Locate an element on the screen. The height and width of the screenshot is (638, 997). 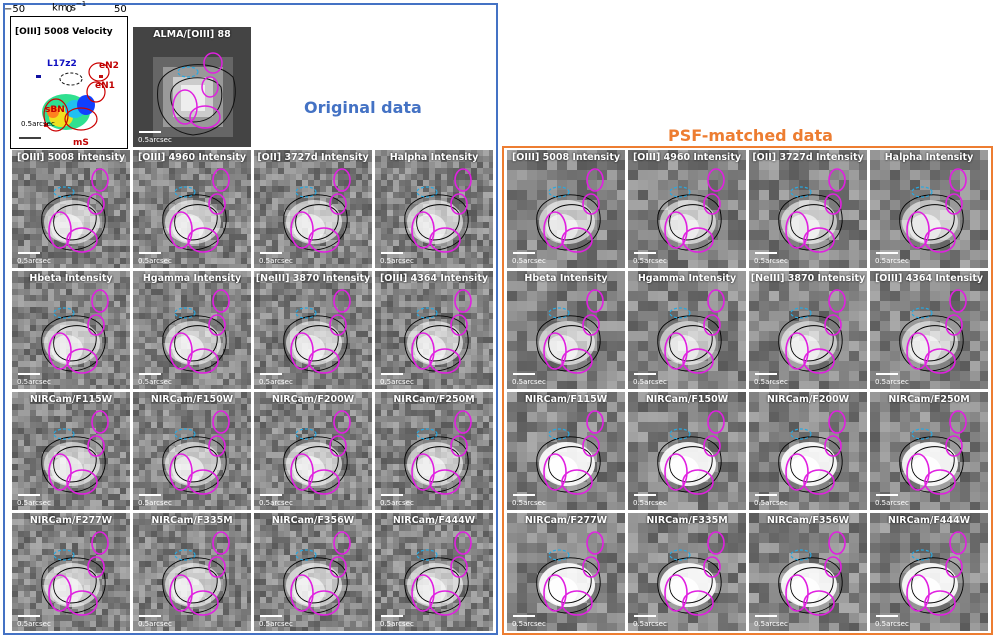
orig-panel: [OIII] 4960 Intensity 0.5arcsec is located at coordinates (192, 209).